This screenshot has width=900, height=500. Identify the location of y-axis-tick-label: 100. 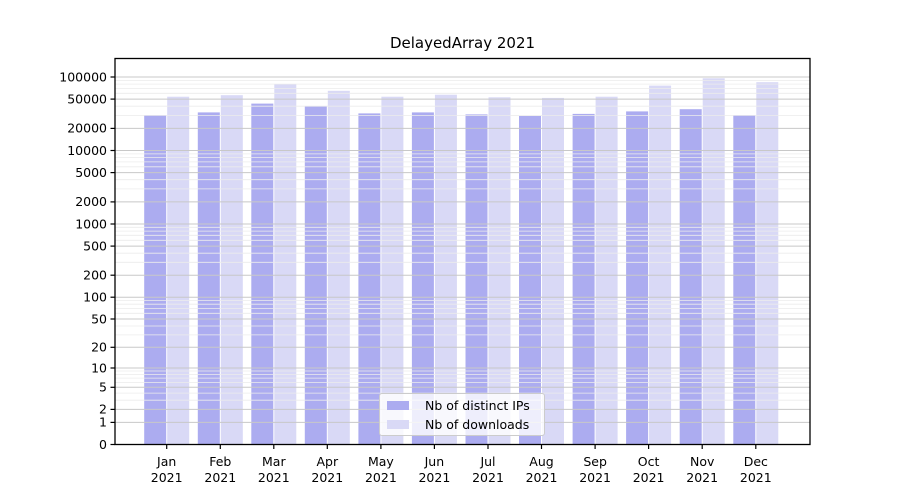
(95, 297).